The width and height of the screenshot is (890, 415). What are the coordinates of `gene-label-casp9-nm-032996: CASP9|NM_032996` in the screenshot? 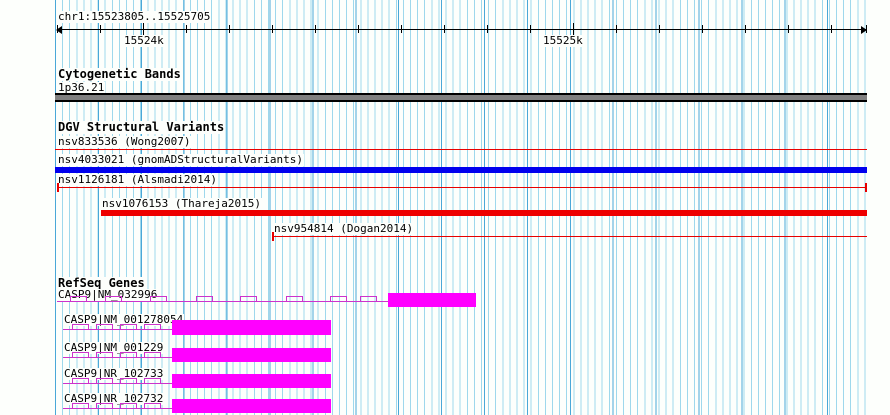 It's located at (108, 294).